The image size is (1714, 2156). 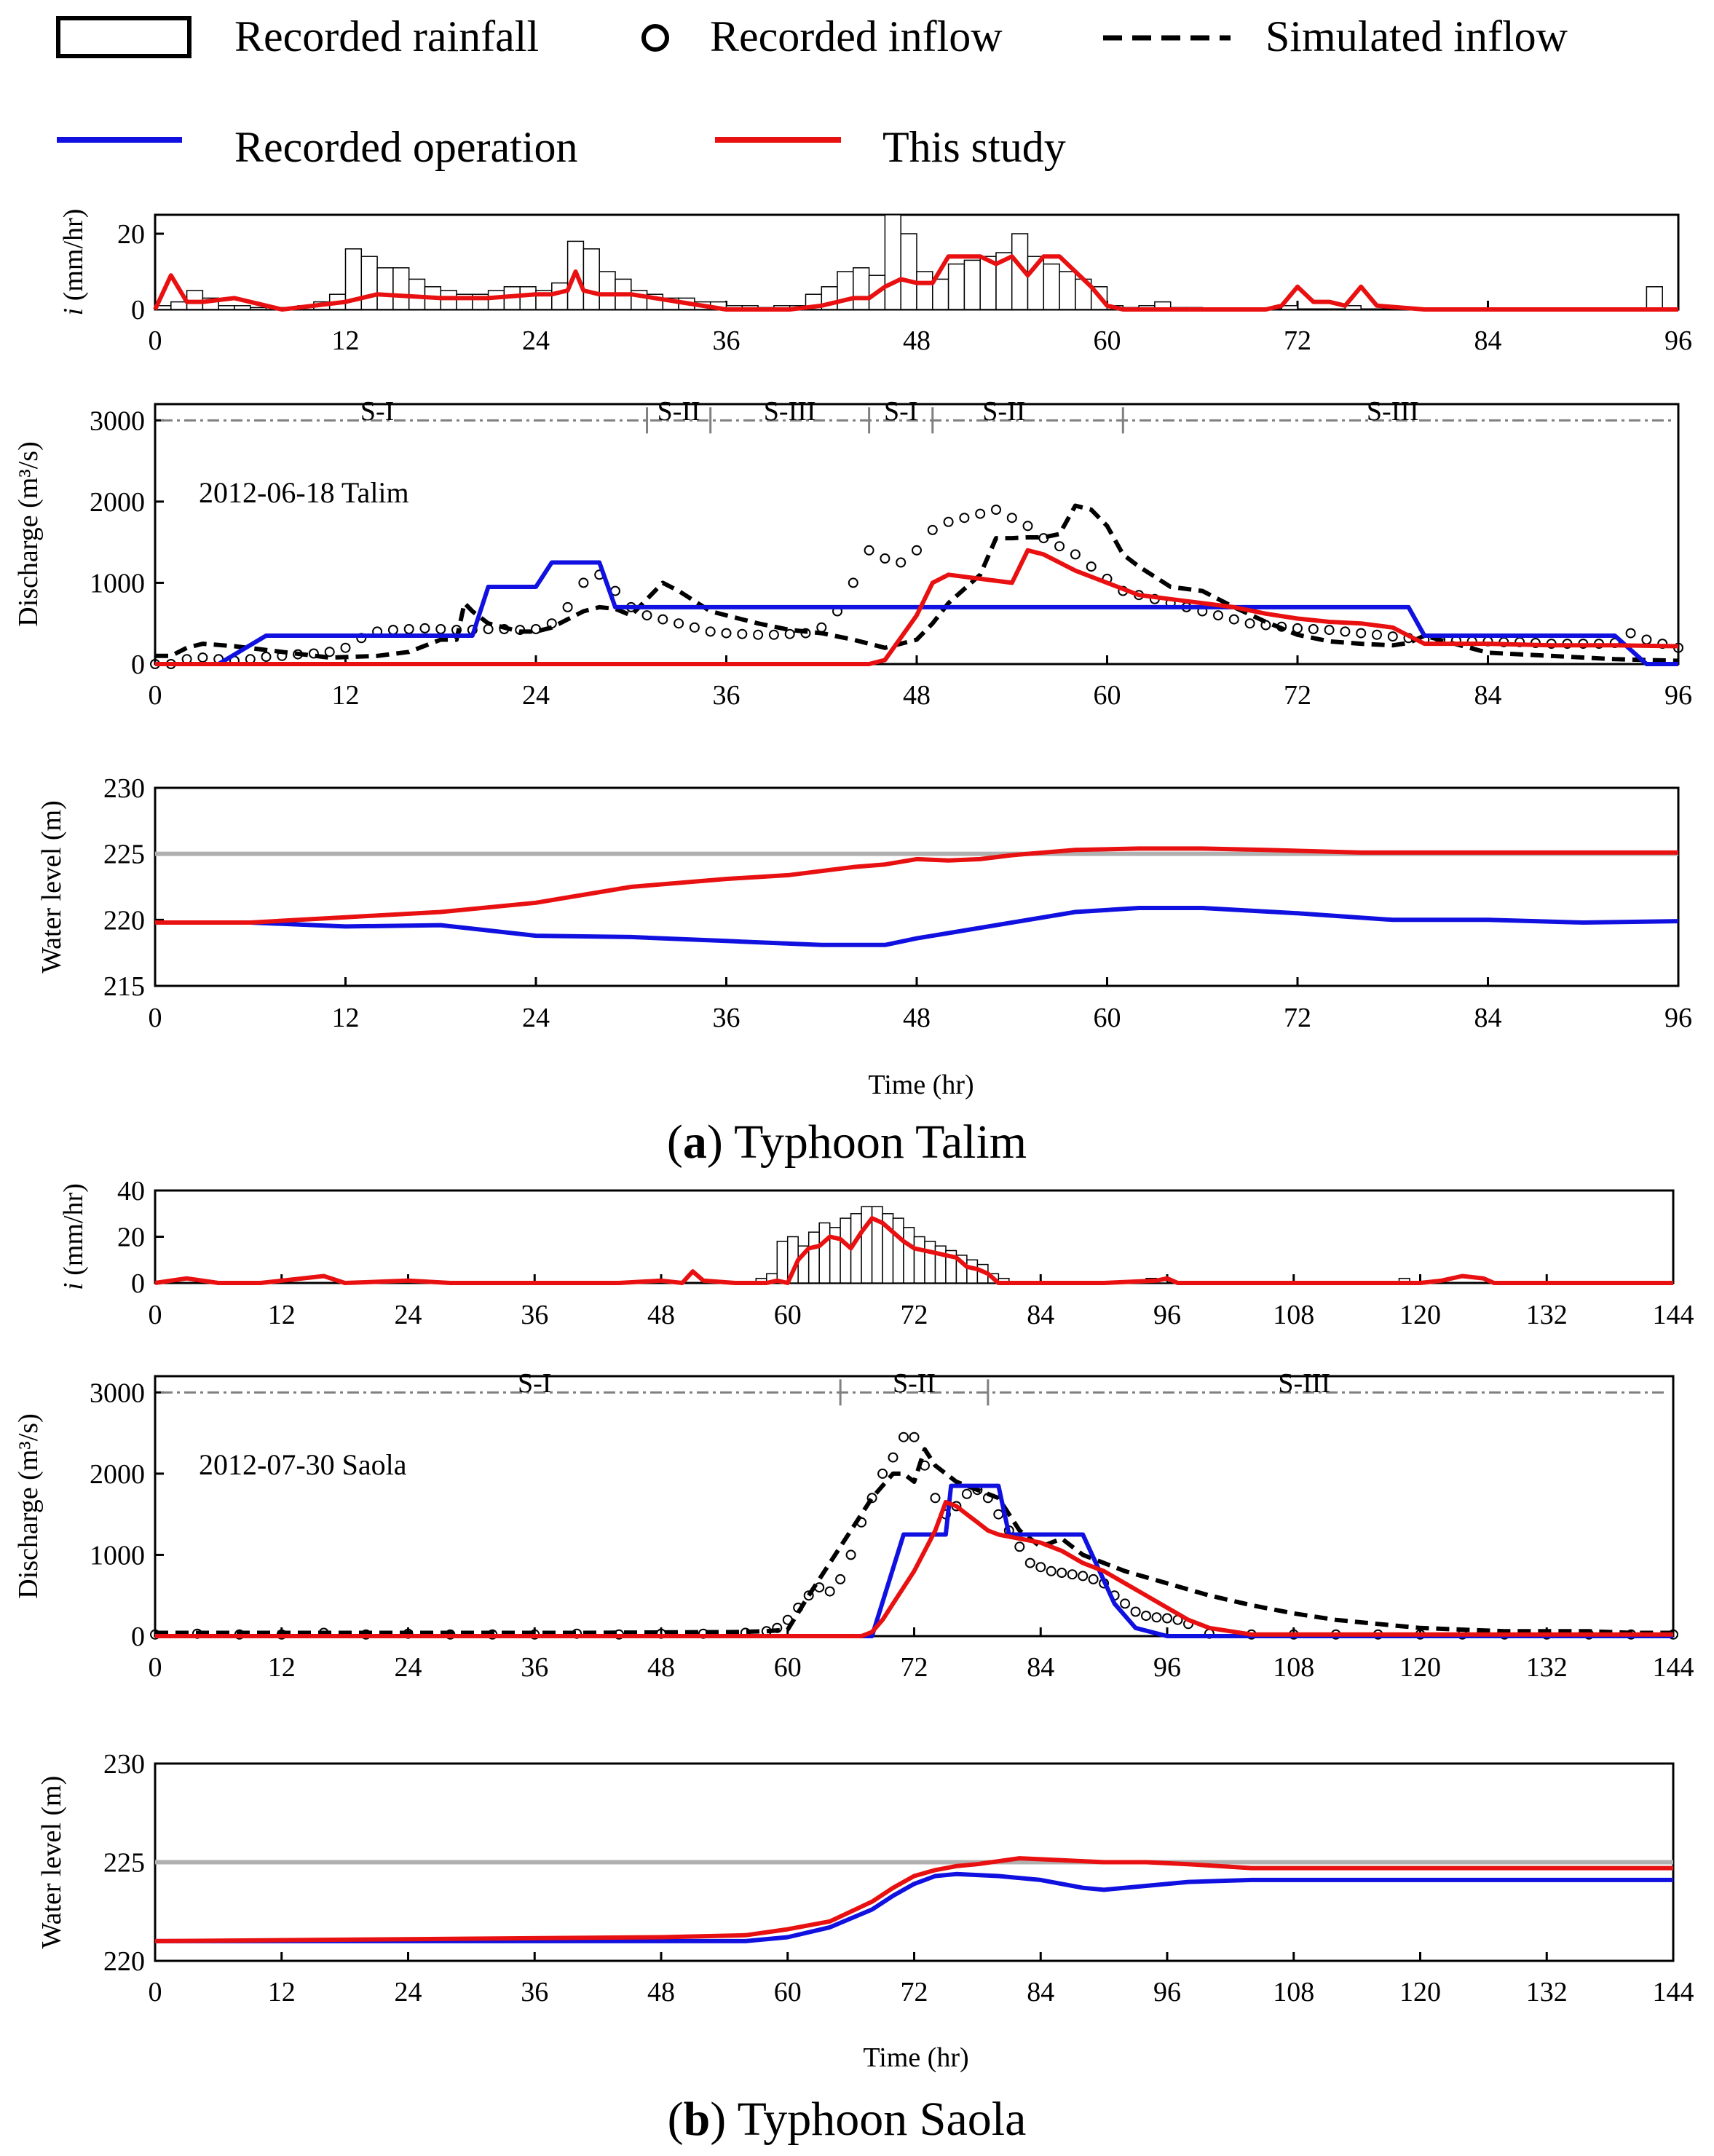 What do you see at coordinates (917, 613) in the screenshot?
I see `recorded-operation-line` at bounding box center [917, 613].